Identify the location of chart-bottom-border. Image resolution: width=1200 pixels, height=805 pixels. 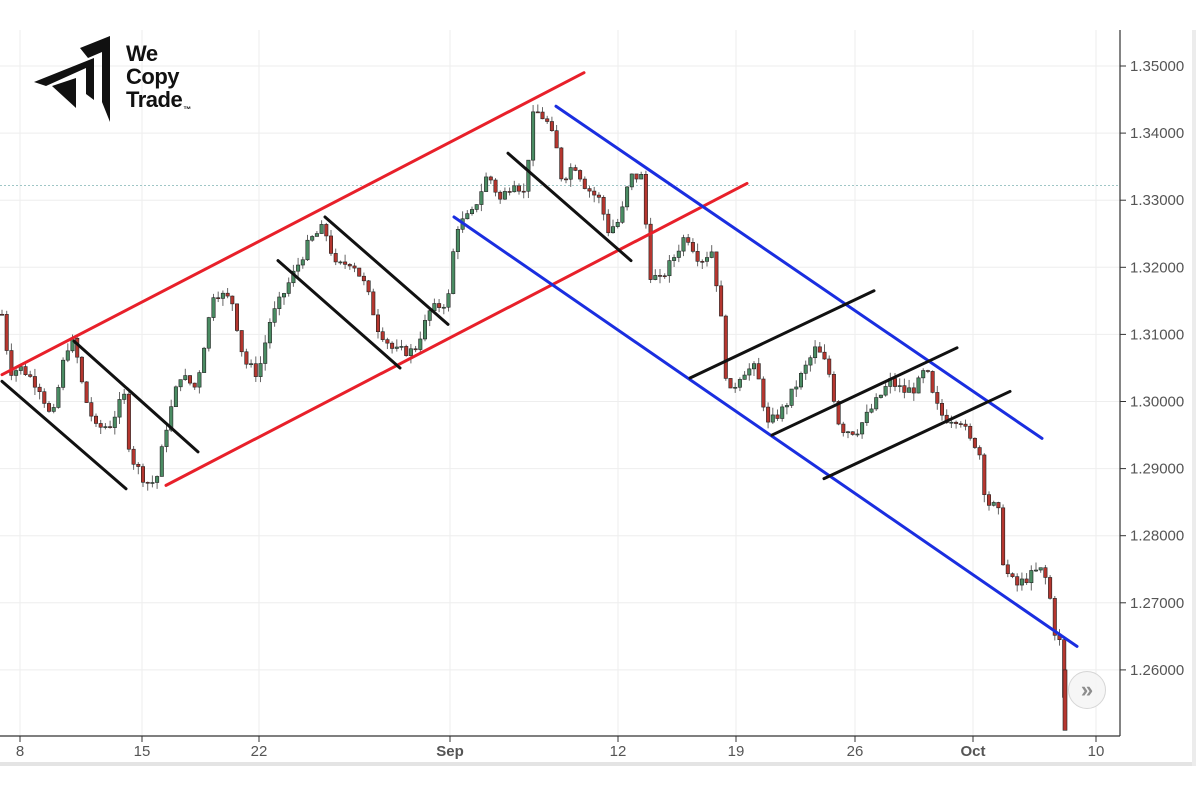
(596, 764).